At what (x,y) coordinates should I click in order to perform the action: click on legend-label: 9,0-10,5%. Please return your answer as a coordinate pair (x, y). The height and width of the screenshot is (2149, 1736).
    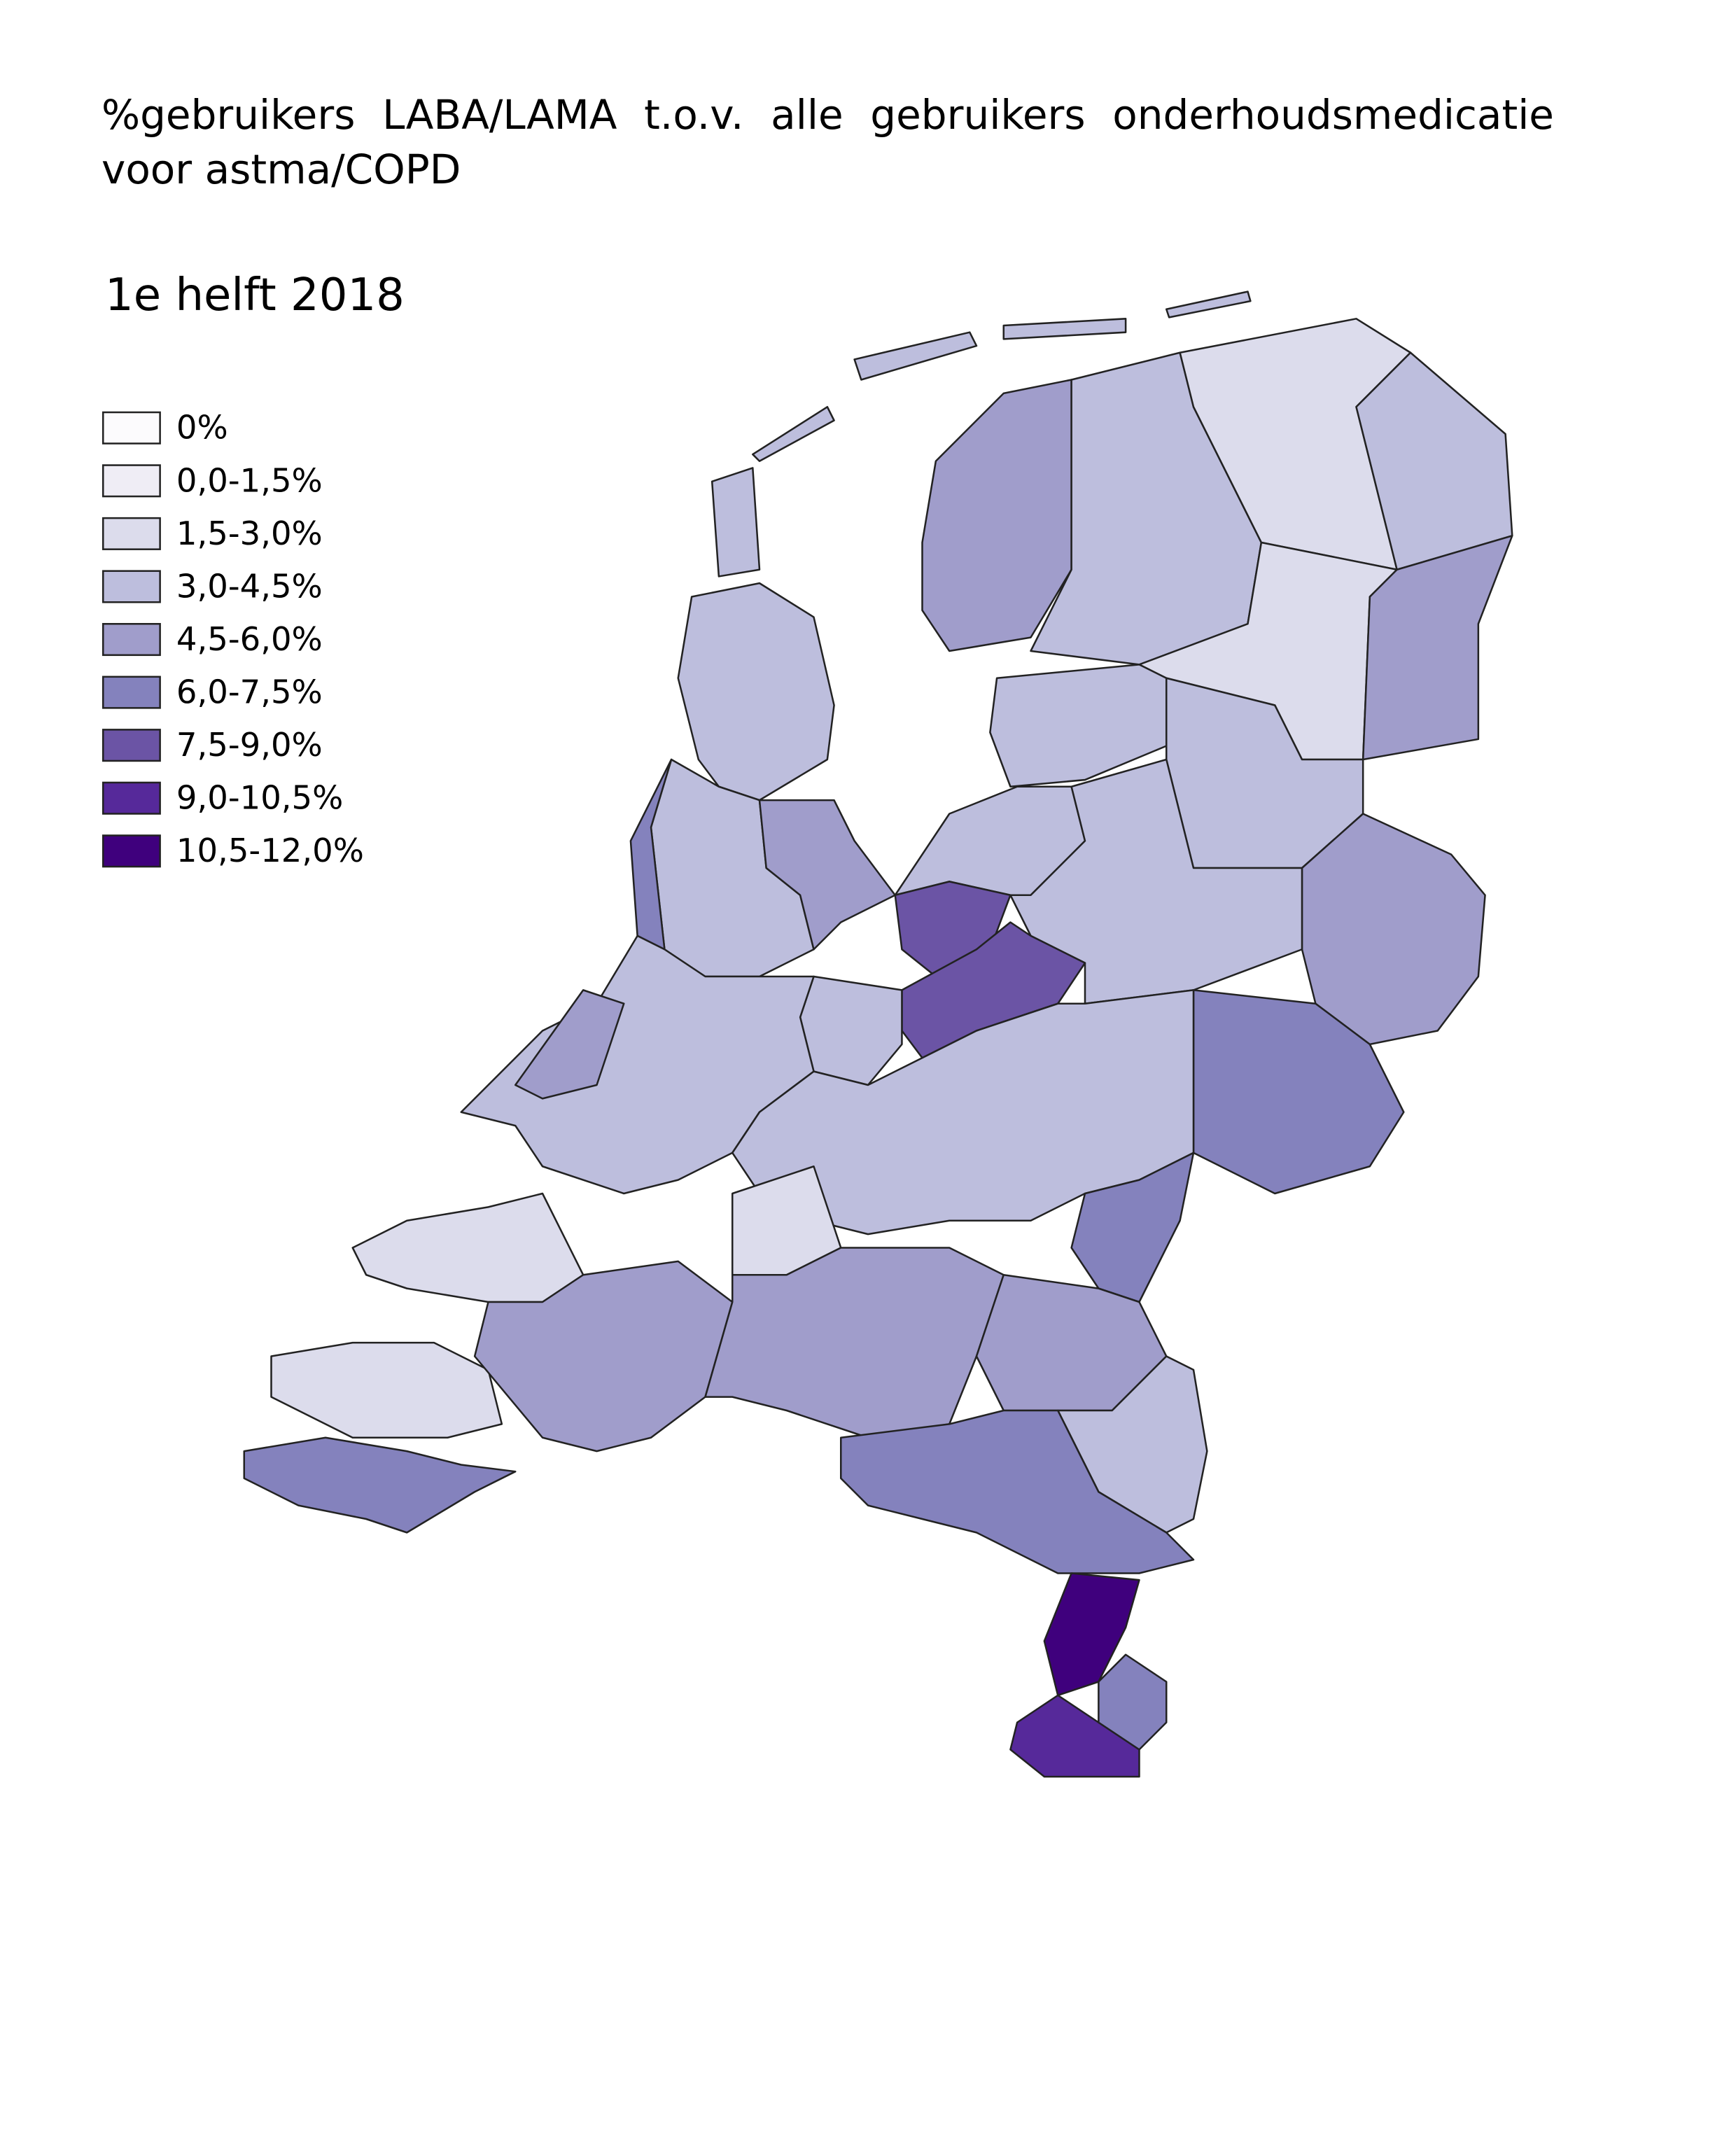
    Looking at the image, I should click on (259, 798).